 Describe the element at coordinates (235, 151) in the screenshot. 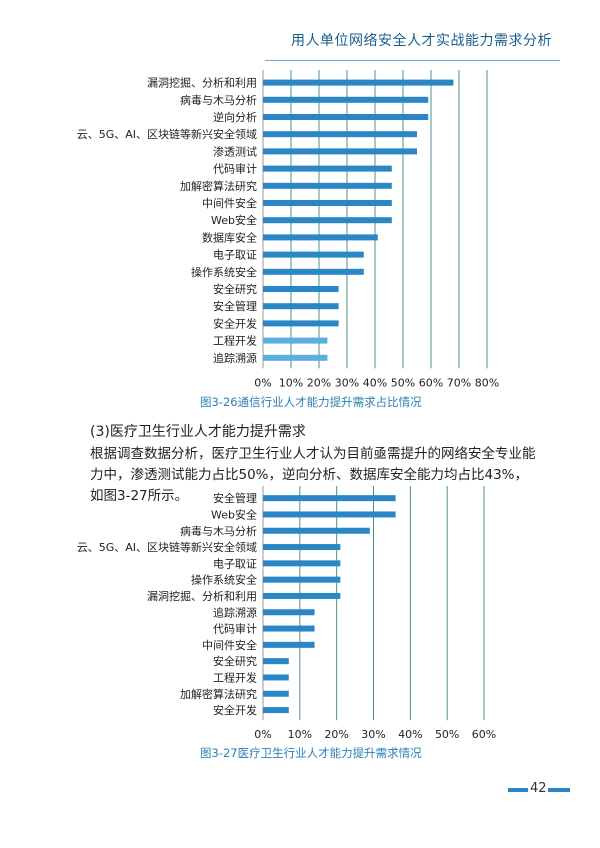

I see `category-label: 渗透测试` at that location.